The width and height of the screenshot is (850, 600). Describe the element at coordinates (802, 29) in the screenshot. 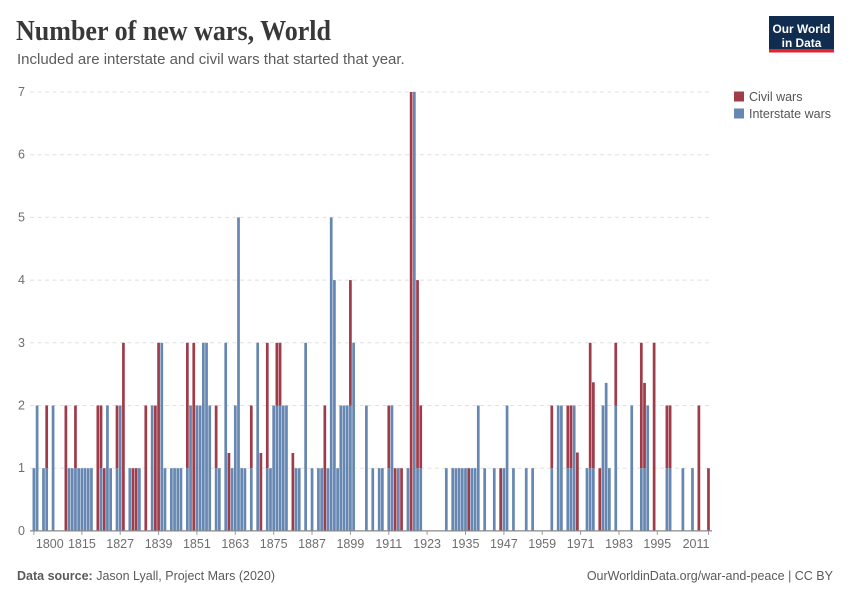

I see `svg-text: Our World` at that location.